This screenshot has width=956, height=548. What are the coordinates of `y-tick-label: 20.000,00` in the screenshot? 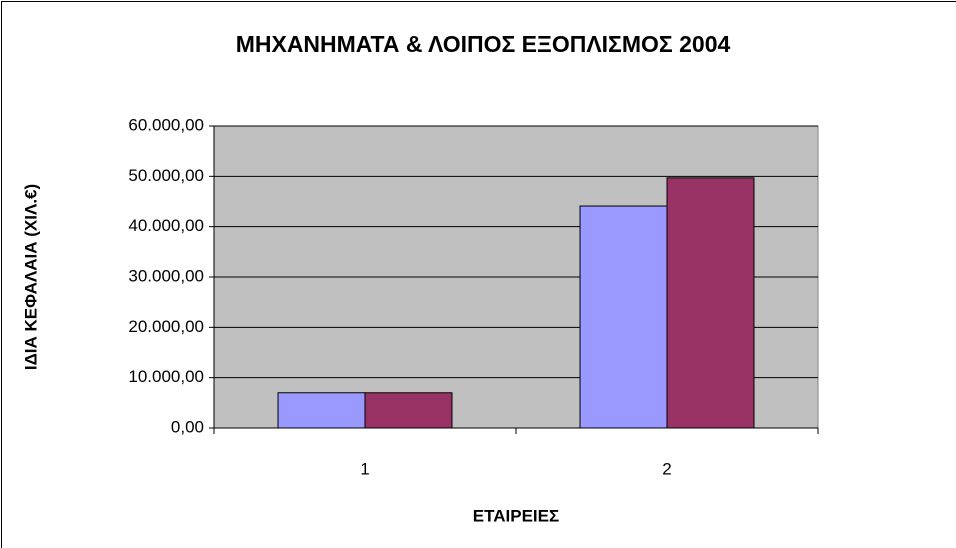 It's located at (166, 326).